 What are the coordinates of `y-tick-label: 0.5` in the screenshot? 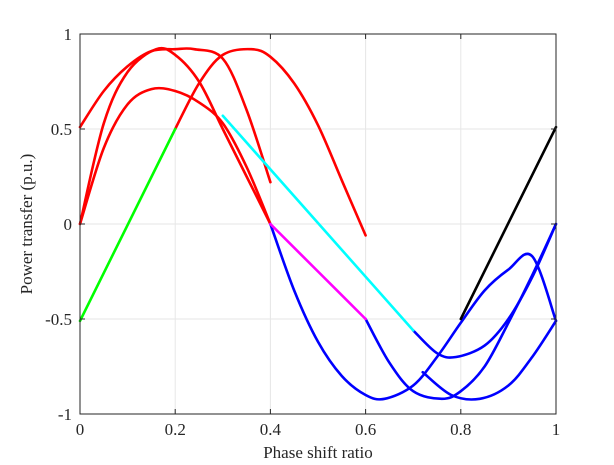 It's located at (61, 129).